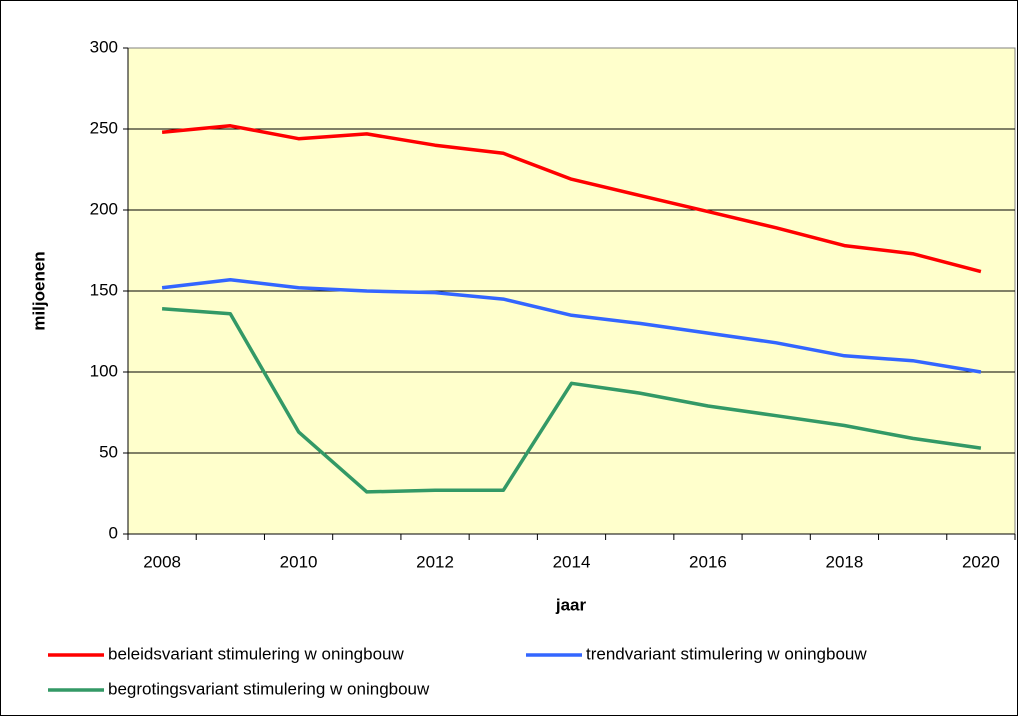 The width and height of the screenshot is (1019, 717). What do you see at coordinates (104, 208) in the screenshot?
I see `y-tick-label: 200` at bounding box center [104, 208].